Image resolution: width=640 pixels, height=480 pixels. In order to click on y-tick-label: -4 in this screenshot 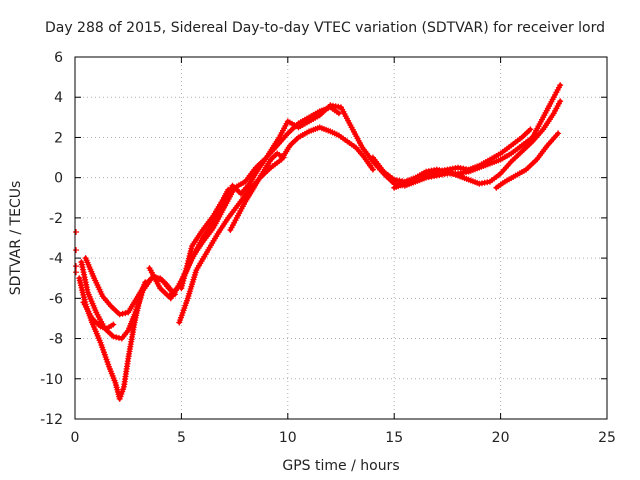, I will do `click(56, 259)`.